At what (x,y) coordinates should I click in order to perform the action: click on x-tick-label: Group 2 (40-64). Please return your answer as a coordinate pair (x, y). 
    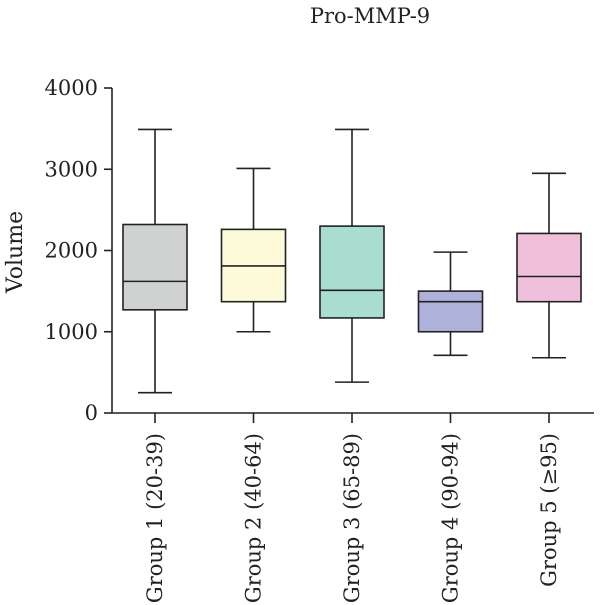
    Looking at the image, I should click on (254, 518).